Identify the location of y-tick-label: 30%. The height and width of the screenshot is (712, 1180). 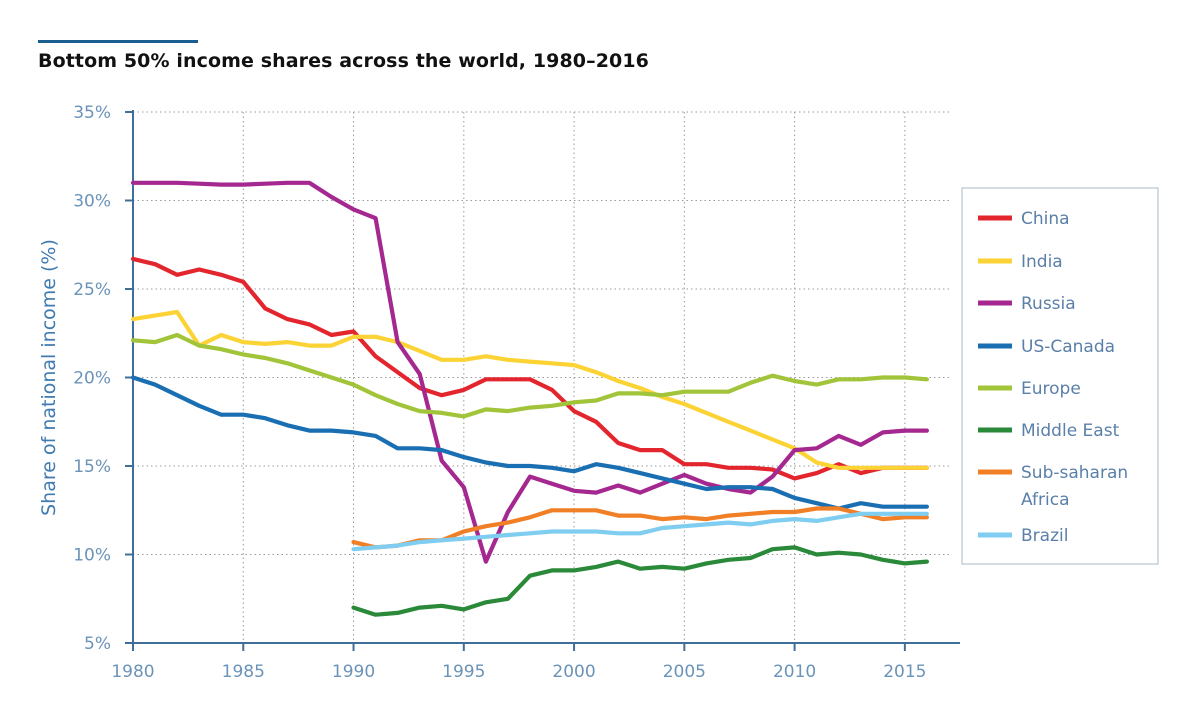
(92, 202).